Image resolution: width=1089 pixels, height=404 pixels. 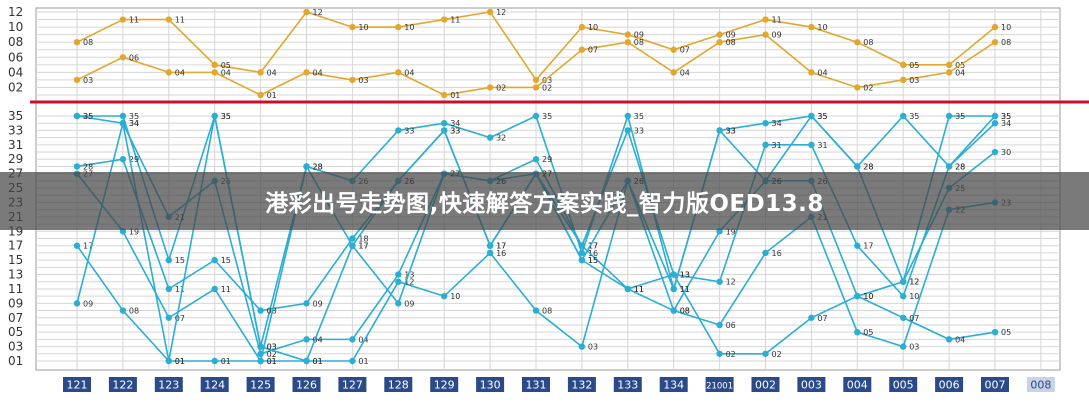 I want to click on lower-point-label: 12, so click(x=914, y=282).